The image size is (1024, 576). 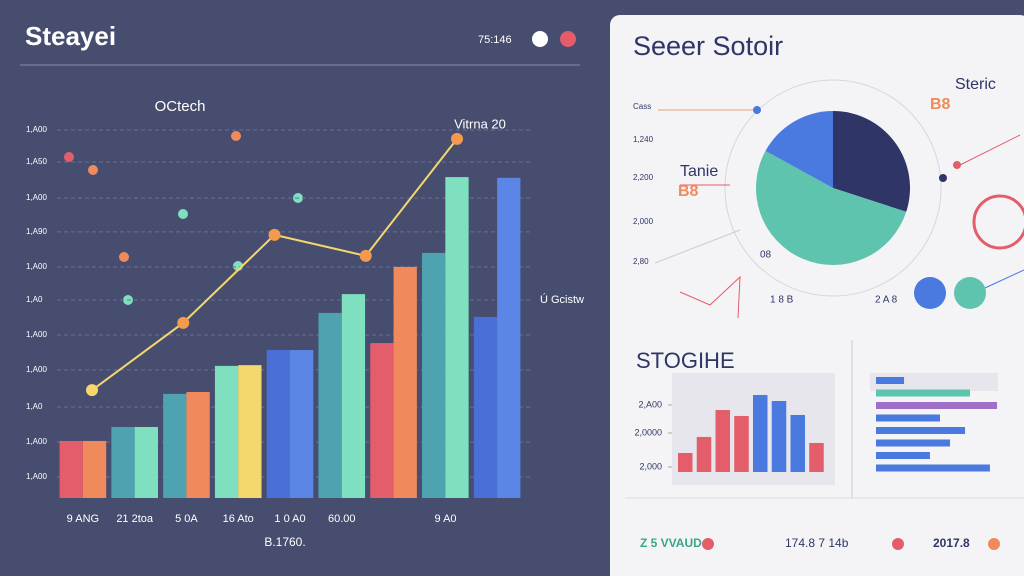 I want to click on brand: Steayei, so click(x=70, y=36).